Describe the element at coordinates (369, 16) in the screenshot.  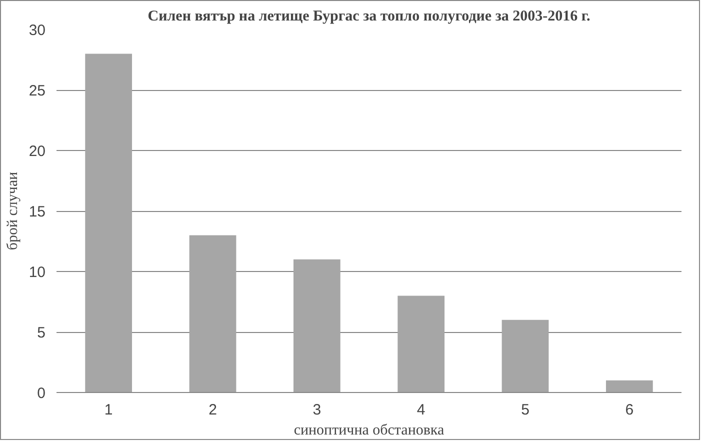
I see `chart-title: Силен вятър на летище Бургас за топло полугодие за 2003-2016 г.` at that location.